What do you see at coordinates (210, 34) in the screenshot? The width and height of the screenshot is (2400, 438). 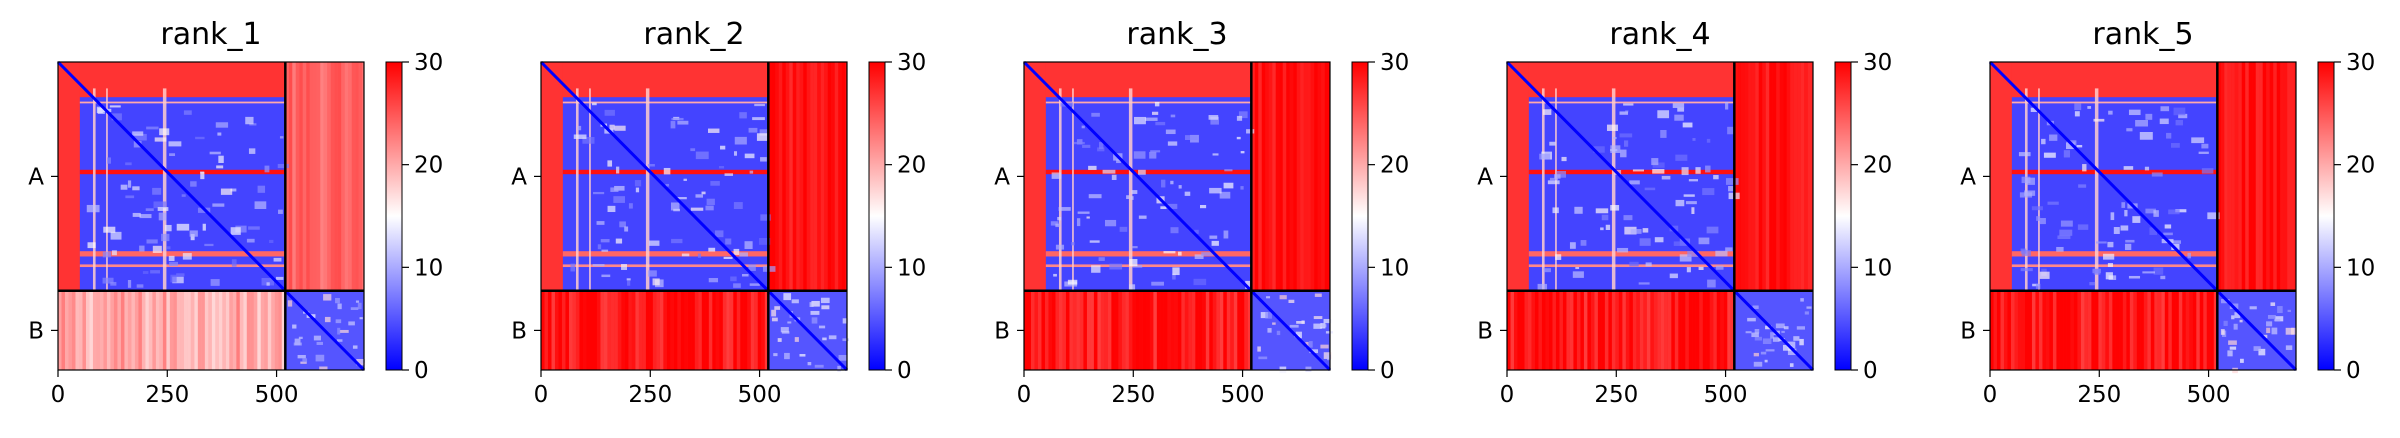 I see `chart-title: rank_1` at bounding box center [210, 34].